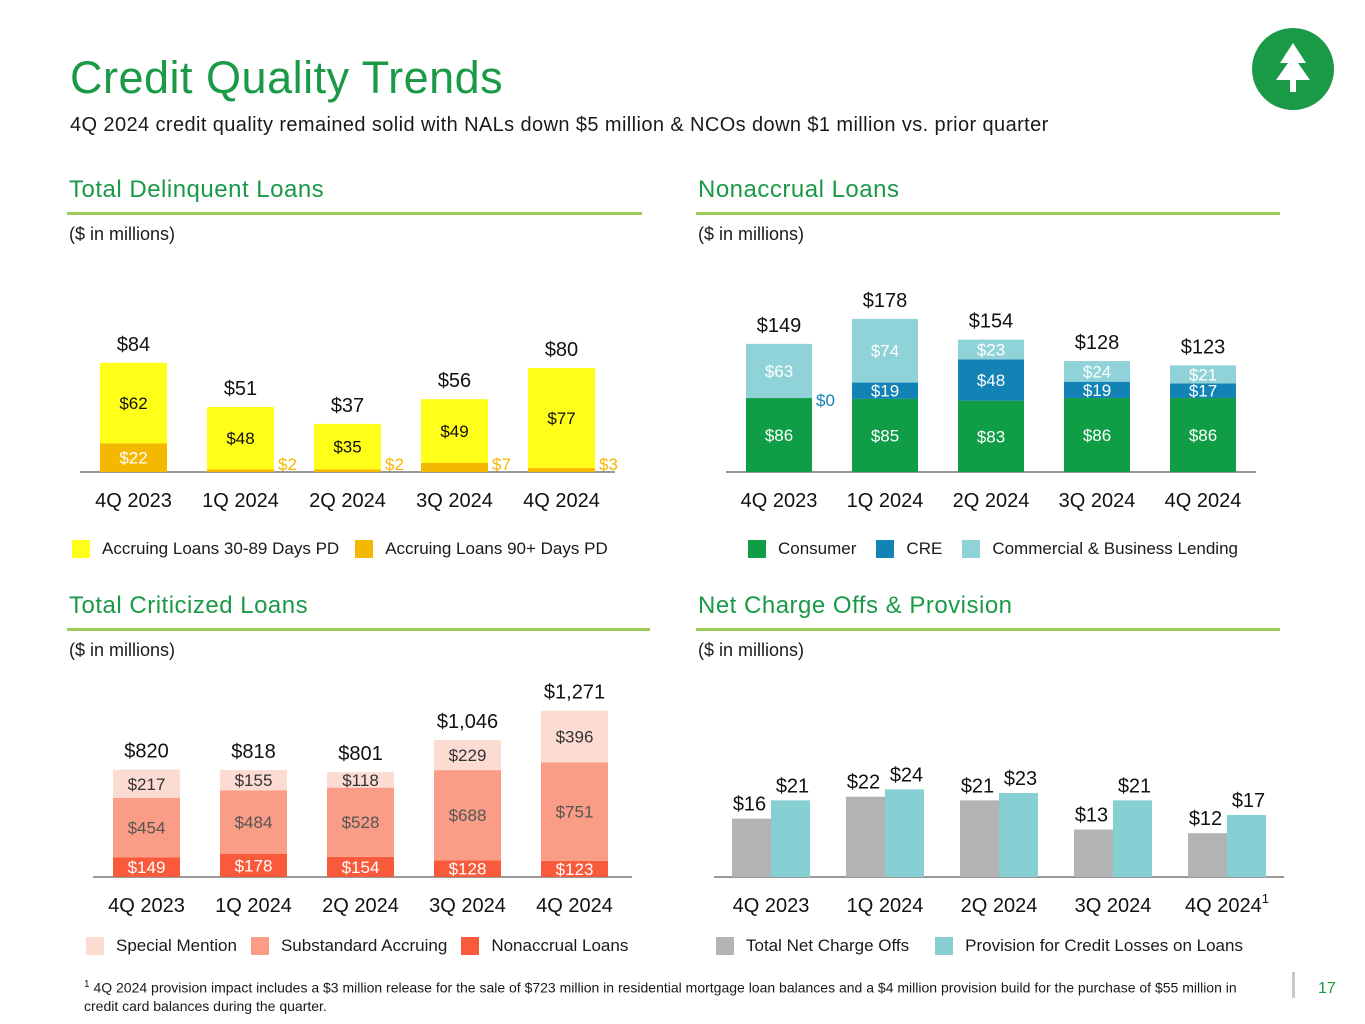  What do you see at coordinates (1115, 548) in the screenshot?
I see `legend-label-cbl: Commercial & Business Lending` at bounding box center [1115, 548].